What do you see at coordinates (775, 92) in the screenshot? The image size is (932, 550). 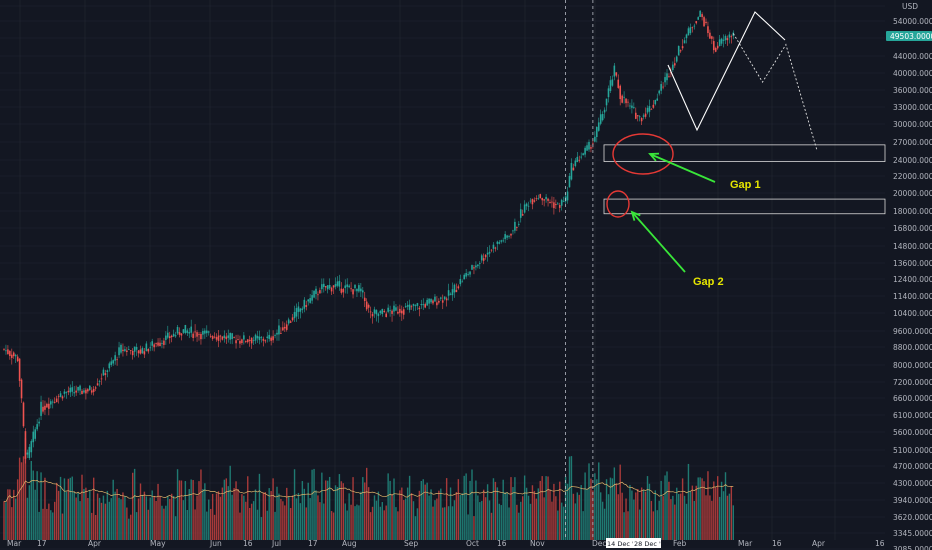 I see `projection-path` at bounding box center [775, 92].